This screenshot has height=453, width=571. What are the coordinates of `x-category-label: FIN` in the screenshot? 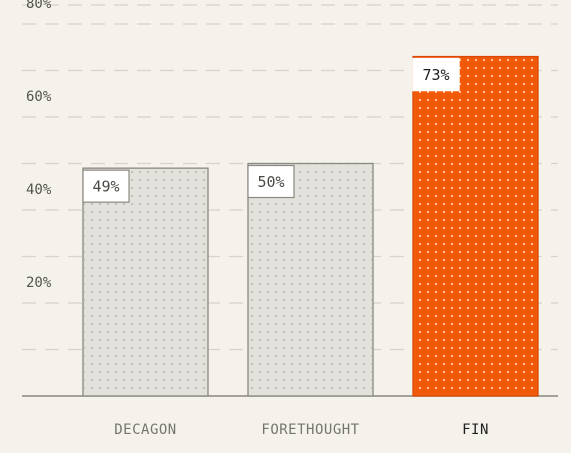 It's located at (475, 430).